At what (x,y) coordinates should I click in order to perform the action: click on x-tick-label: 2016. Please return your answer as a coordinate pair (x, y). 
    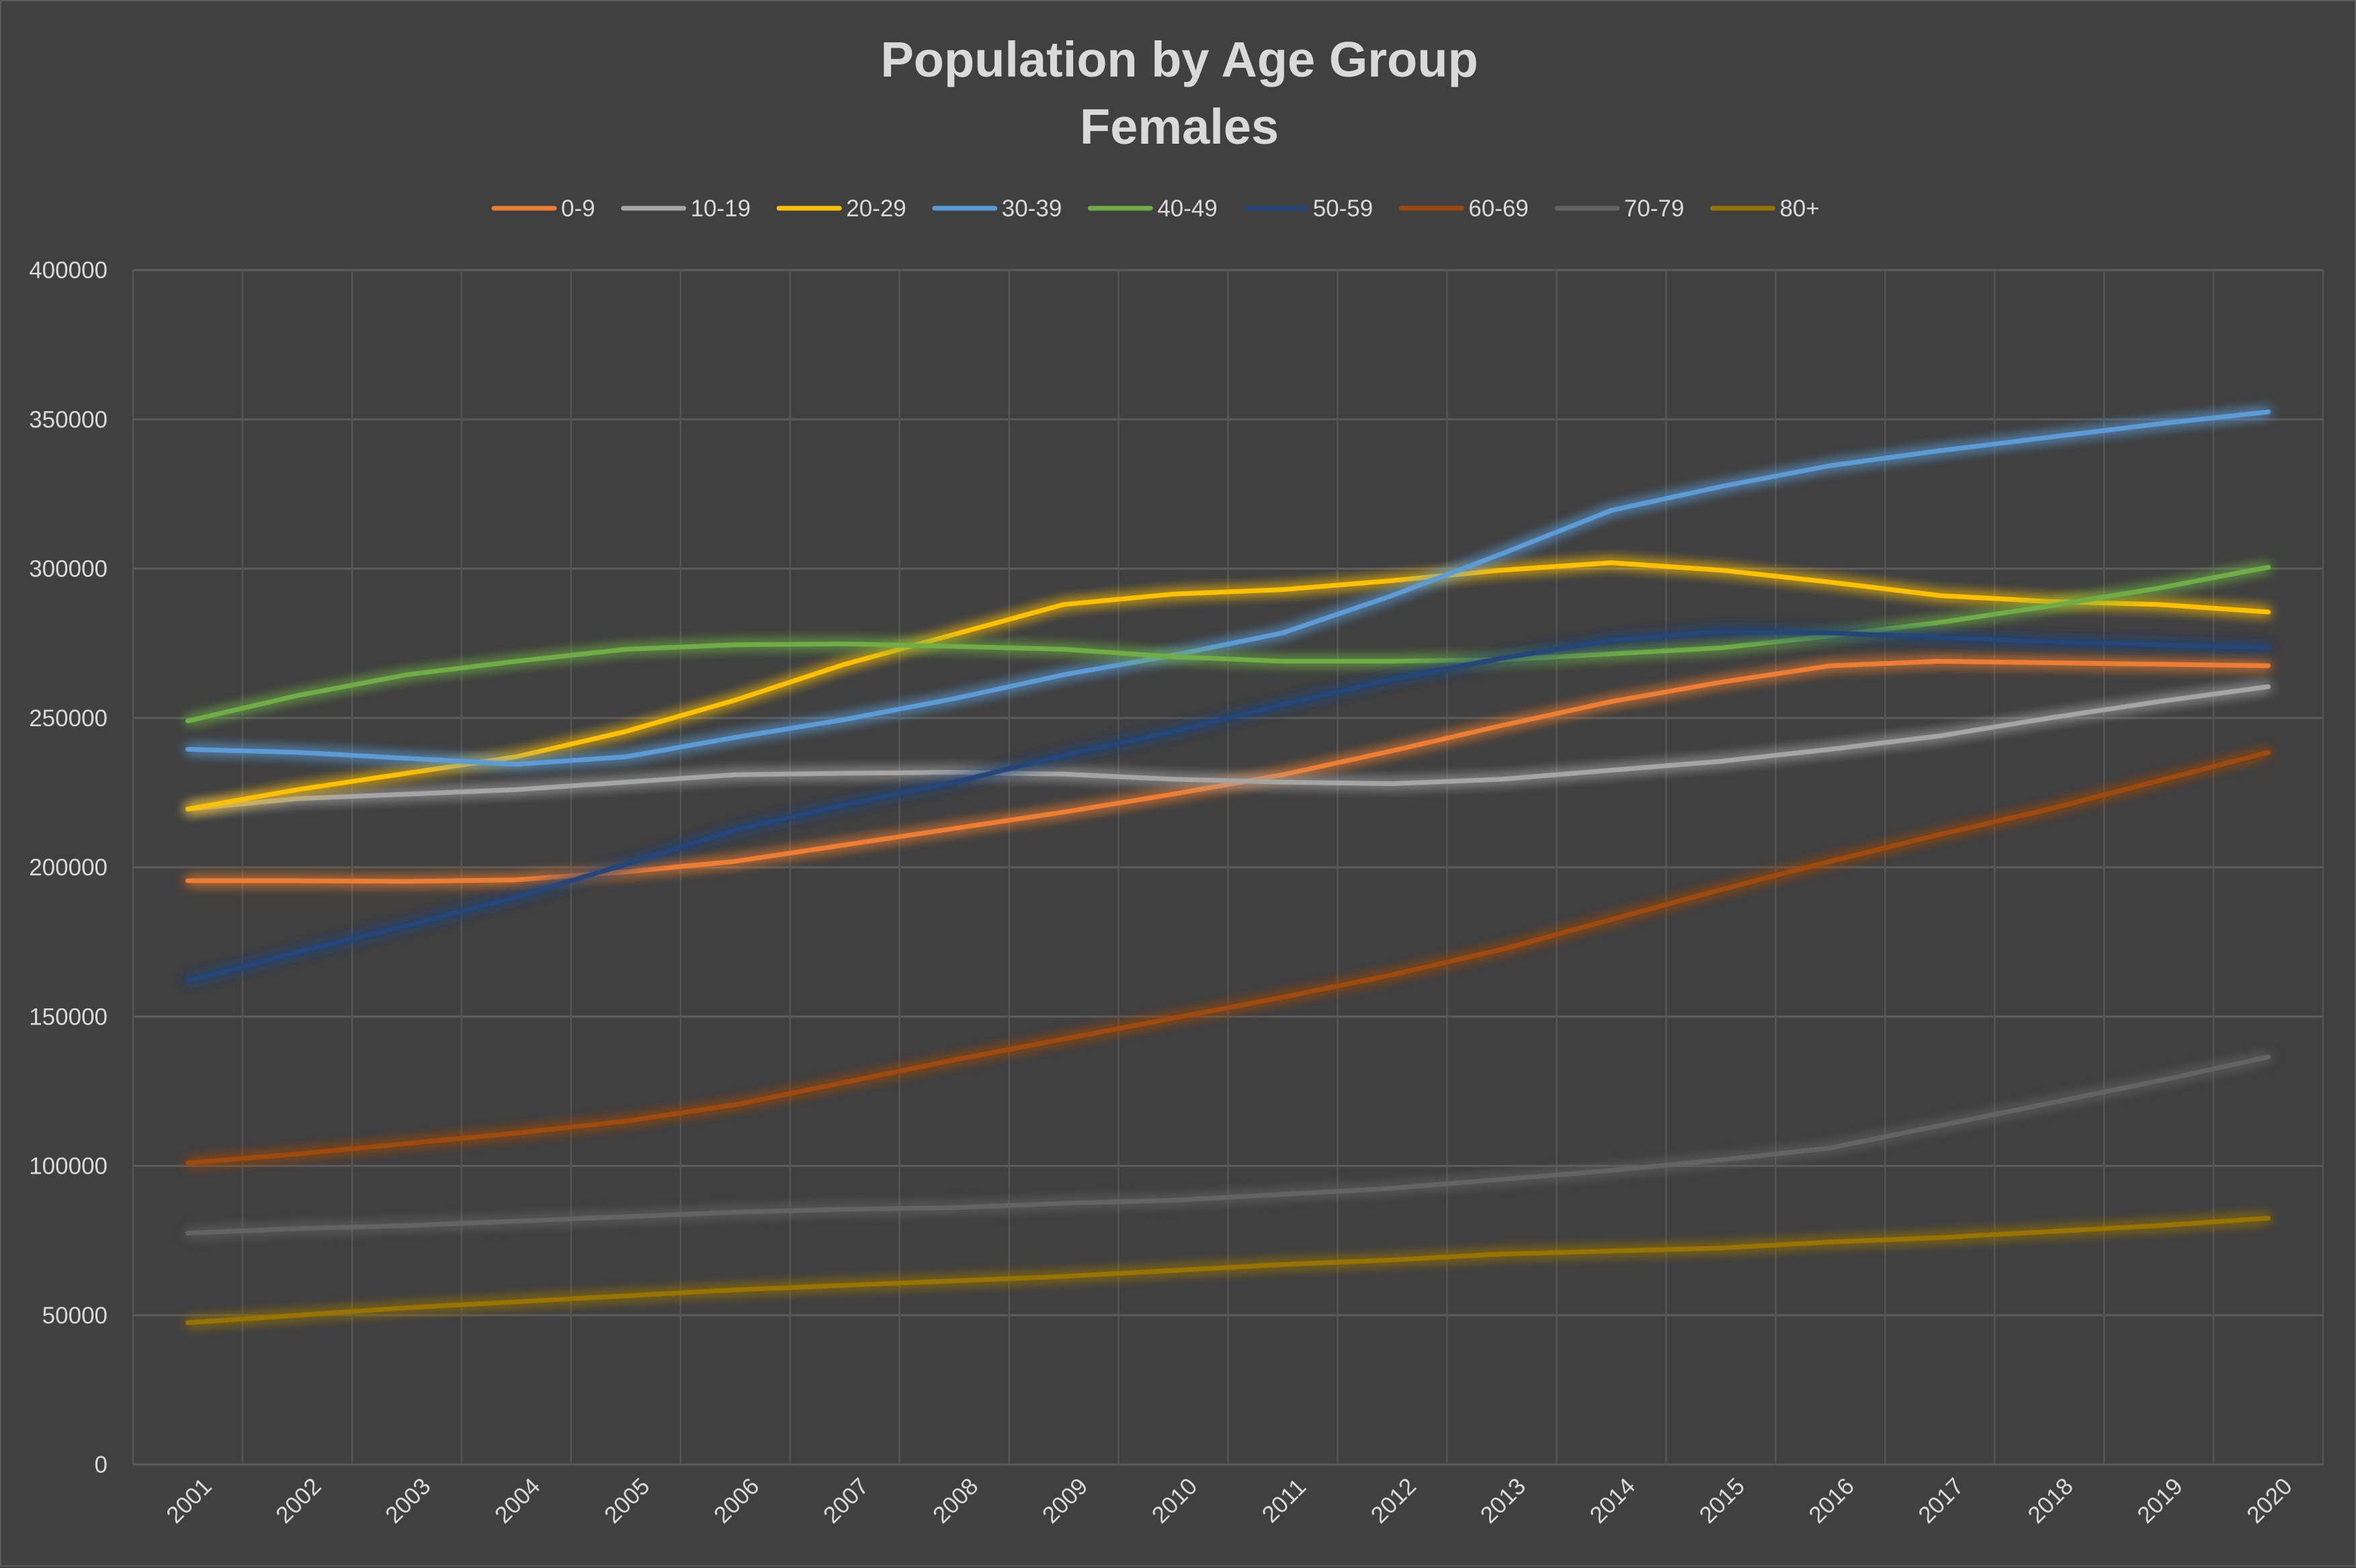
    Looking at the image, I should click on (1831, 1501).